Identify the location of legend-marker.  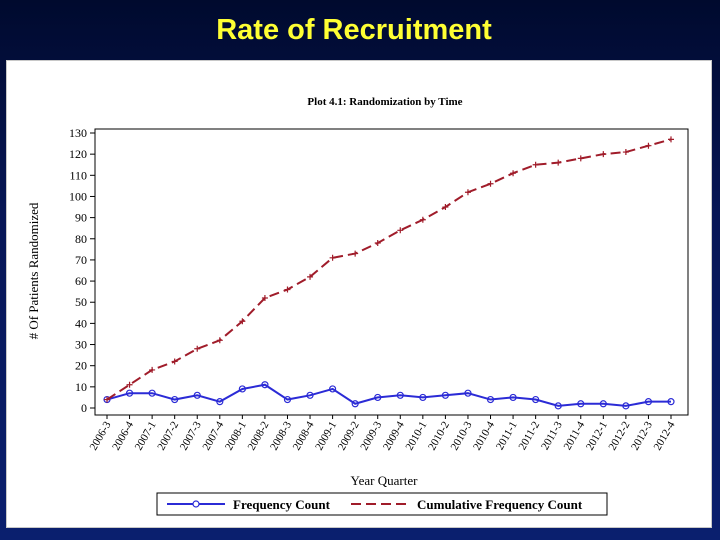
(196, 504).